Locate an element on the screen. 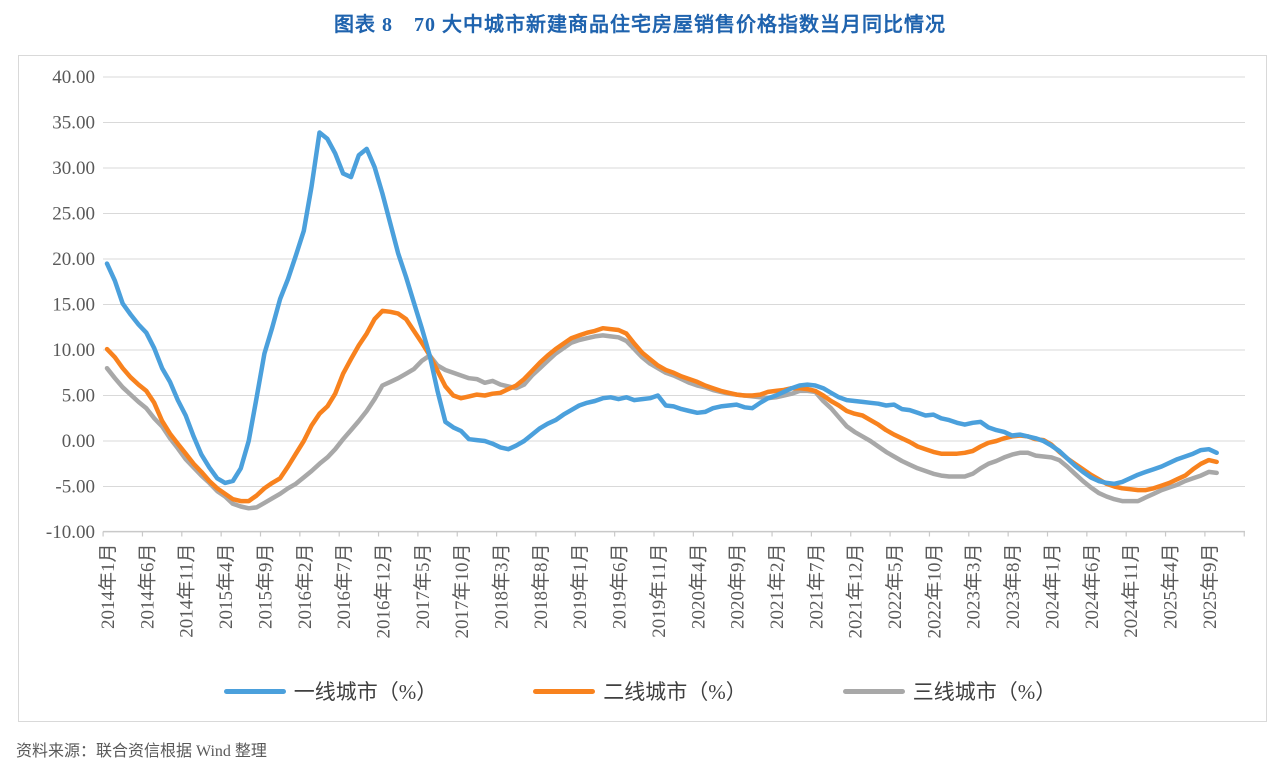 The height and width of the screenshot is (769, 1280). x-axis-tick-label: 2024年6月 is located at coordinates (1092, 587).